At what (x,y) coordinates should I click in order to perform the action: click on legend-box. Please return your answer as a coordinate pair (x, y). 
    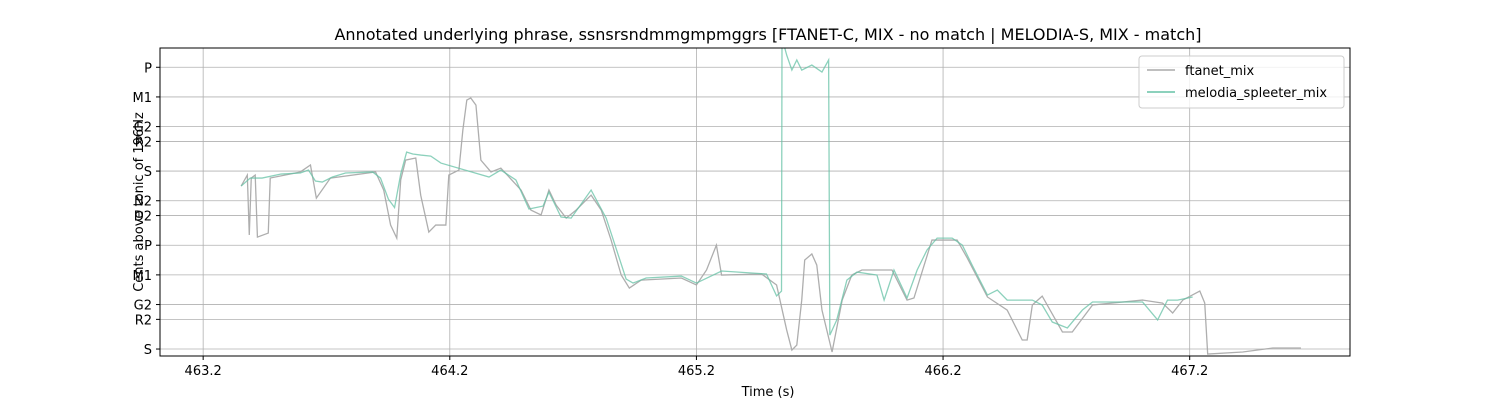
    Looking at the image, I should click on (1241, 82).